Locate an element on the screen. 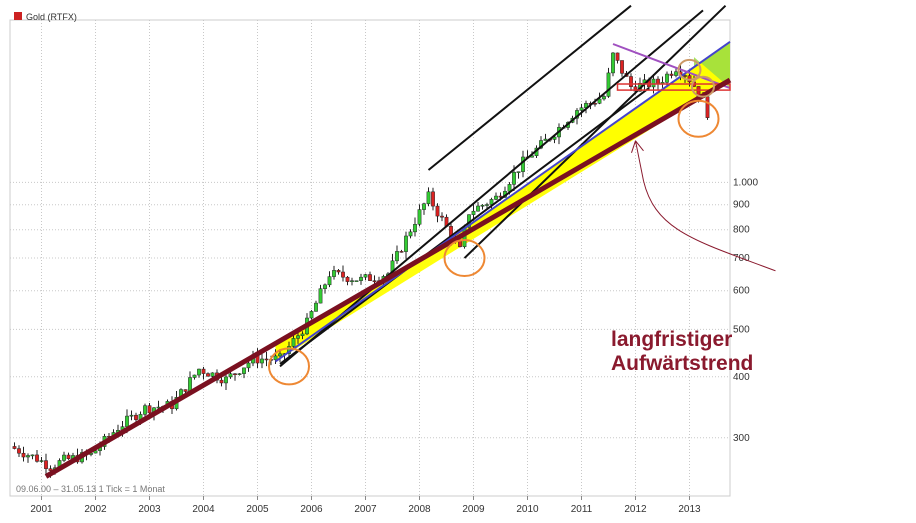  legend: Gold (RTFX) is located at coordinates (45, 17).